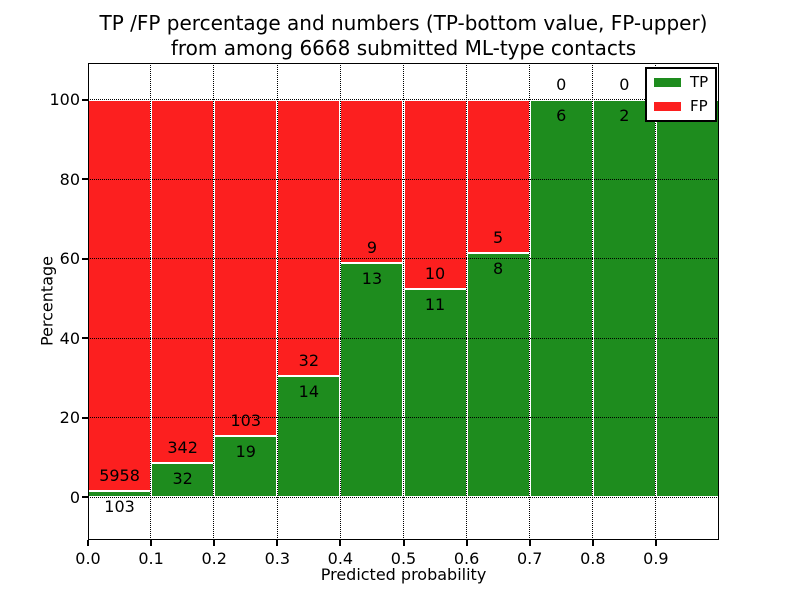 This screenshot has height=600, width=800. What do you see at coordinates (498, 268) in the screenshot?
I see `annotation-tp-count-6: 8` at bounding box center [498, 268].